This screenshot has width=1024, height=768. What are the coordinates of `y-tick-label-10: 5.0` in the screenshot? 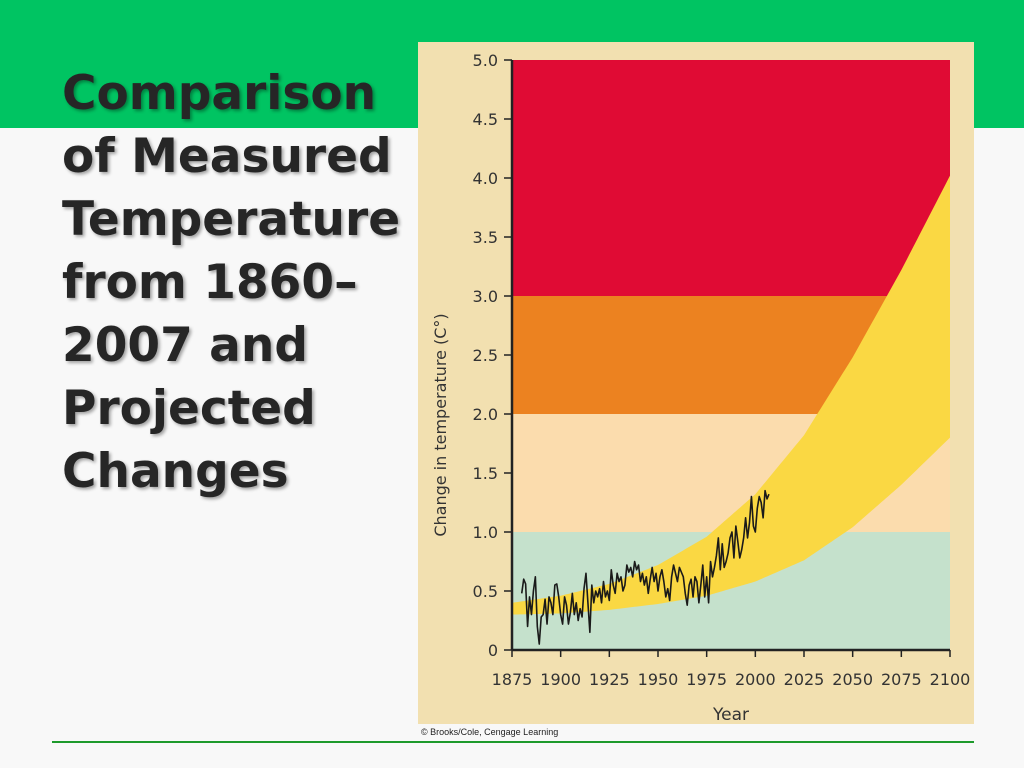 It's located at (485, 60).